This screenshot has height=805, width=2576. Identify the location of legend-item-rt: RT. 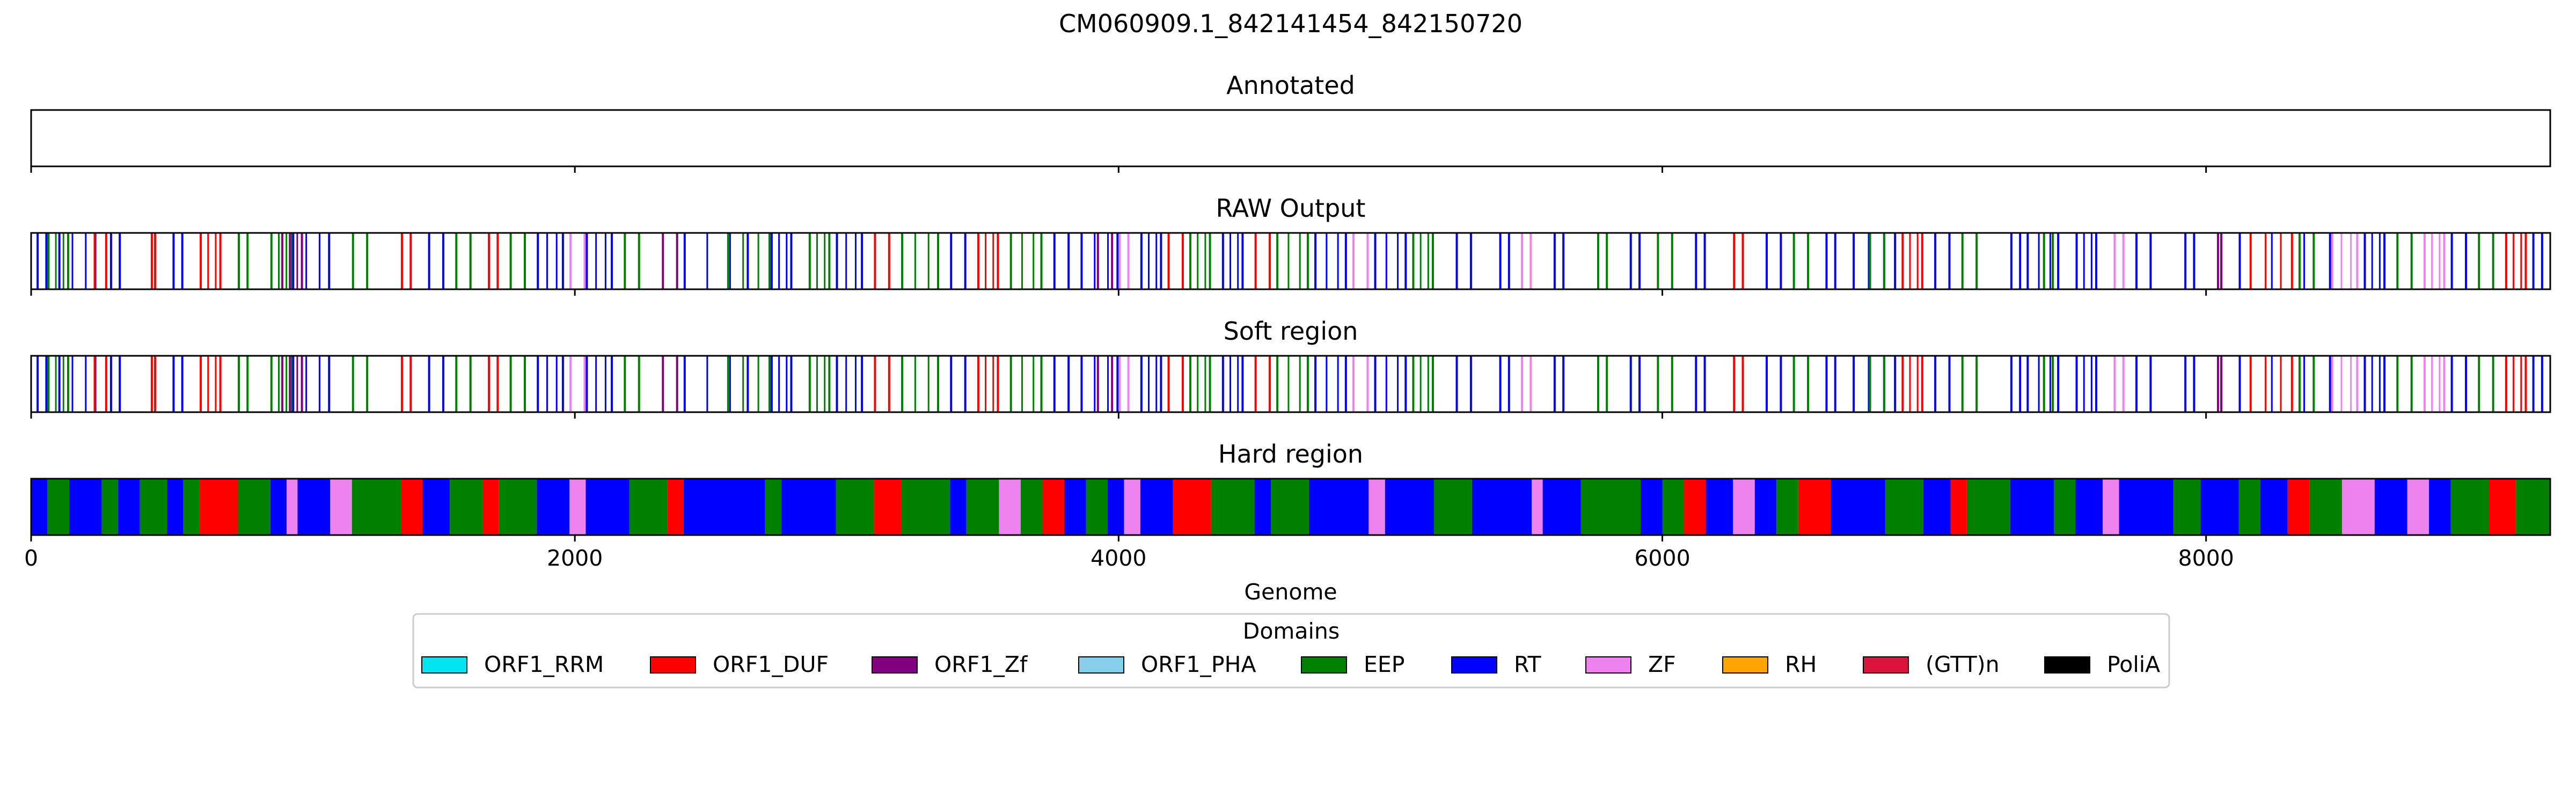
(1496, 664).